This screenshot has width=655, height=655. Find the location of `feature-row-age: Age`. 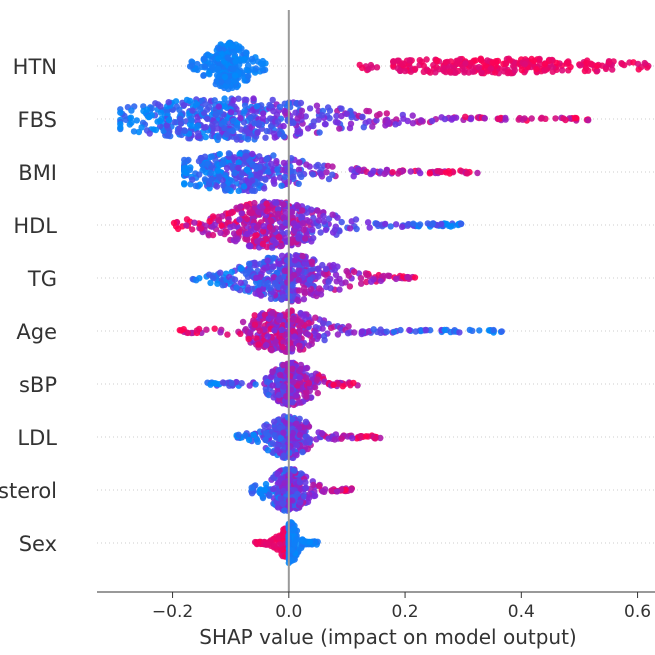

feature-row-age: Age is located at coordinates (335, 331).